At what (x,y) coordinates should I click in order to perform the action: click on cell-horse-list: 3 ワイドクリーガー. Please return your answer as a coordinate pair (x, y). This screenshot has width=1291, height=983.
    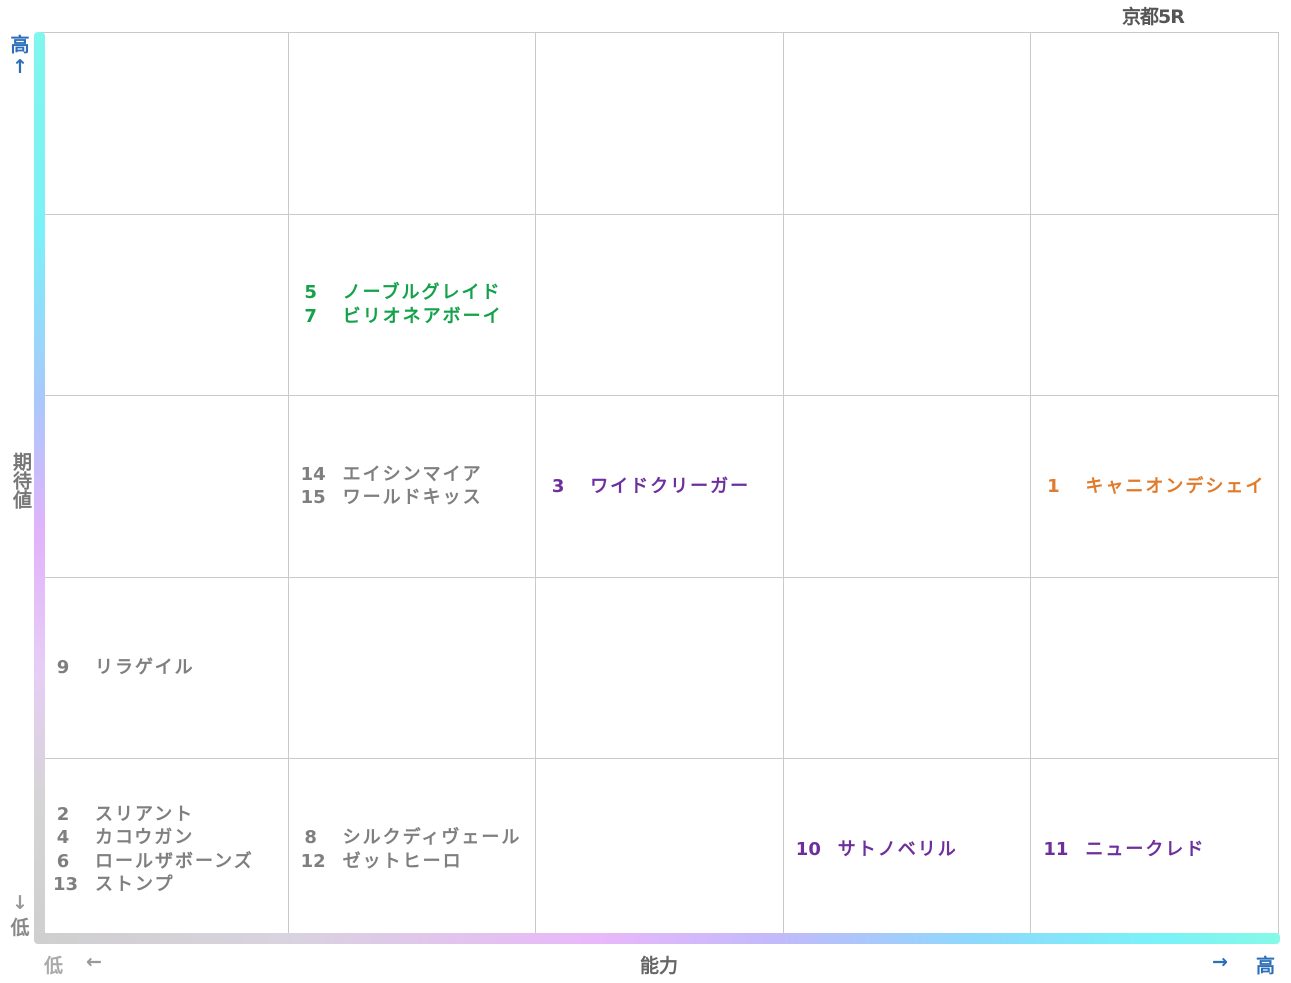
    Looking at the image, I should click on (662, 486).